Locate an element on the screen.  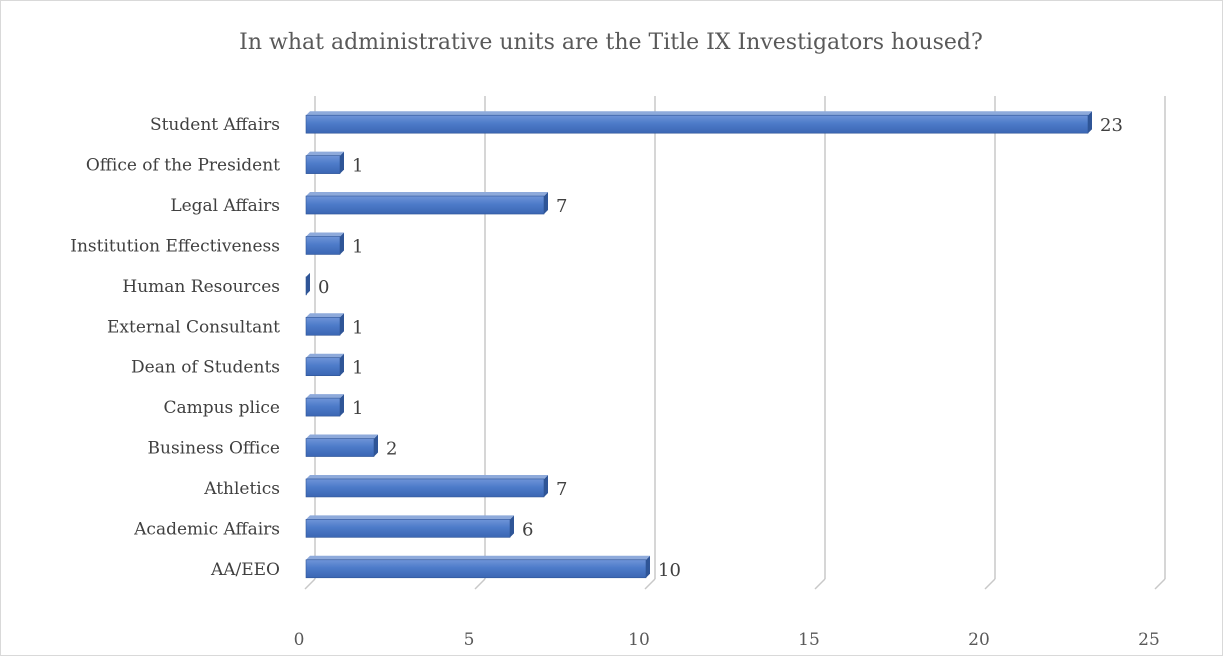
category-label: Dean of Students is located at coordinates (205, 368).